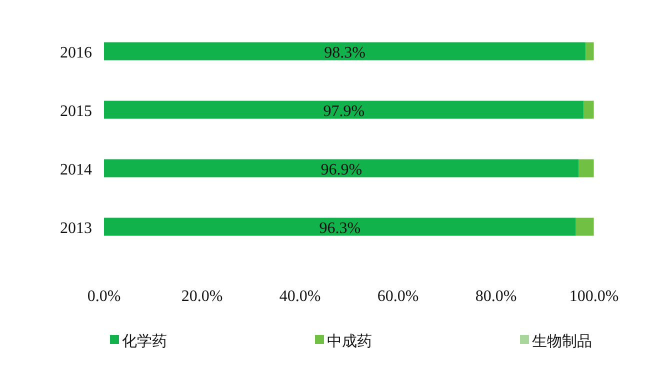 The height and width of the screenshot is (369, 656). What do you see at coordinates (496, 296) in the screenshot?
I see `x-tick-label: 80.0%` at bounding box center [496, 296].